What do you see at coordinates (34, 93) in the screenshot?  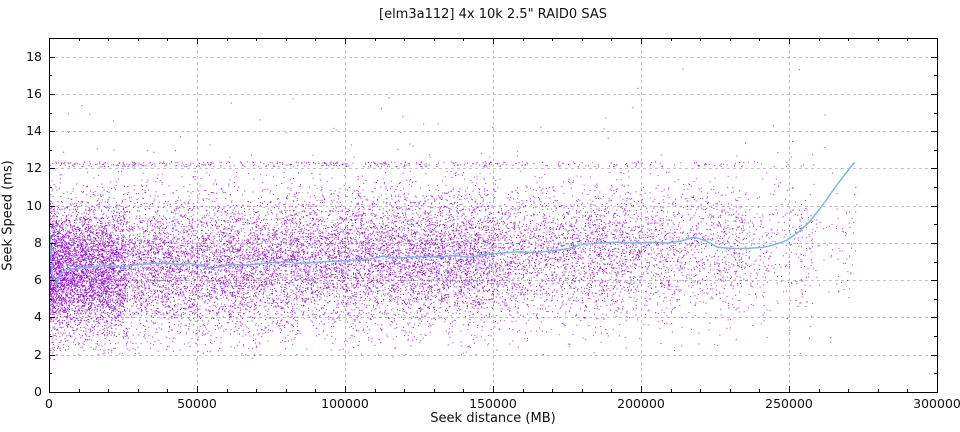 I see `y-tick-label: 16` at bounding box center [34, 93].